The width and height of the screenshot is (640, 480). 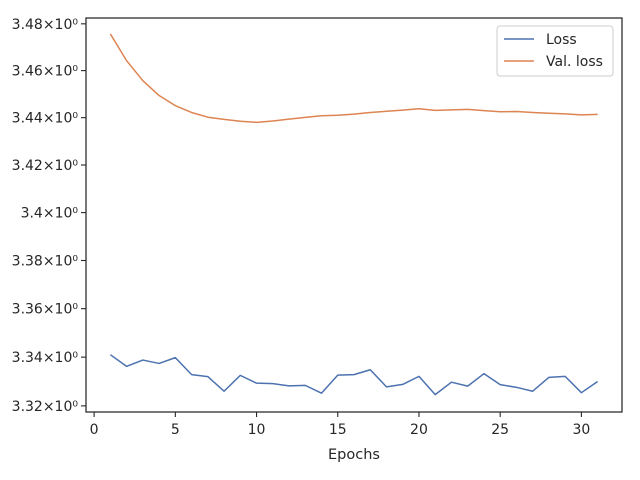 What do you see at coordinates (574, 62) in the screenshot?
I see `legend-label-2: Val. loss` at bounding box center [574, 62].